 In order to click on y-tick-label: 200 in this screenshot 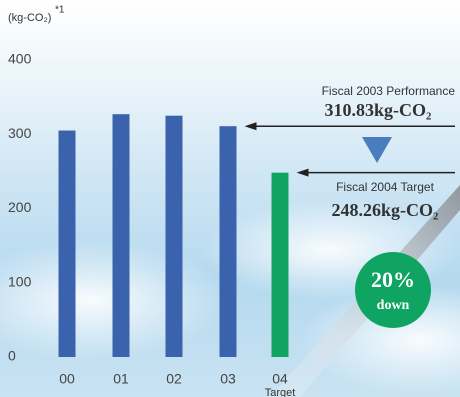, I will do `click(20, 207)`.